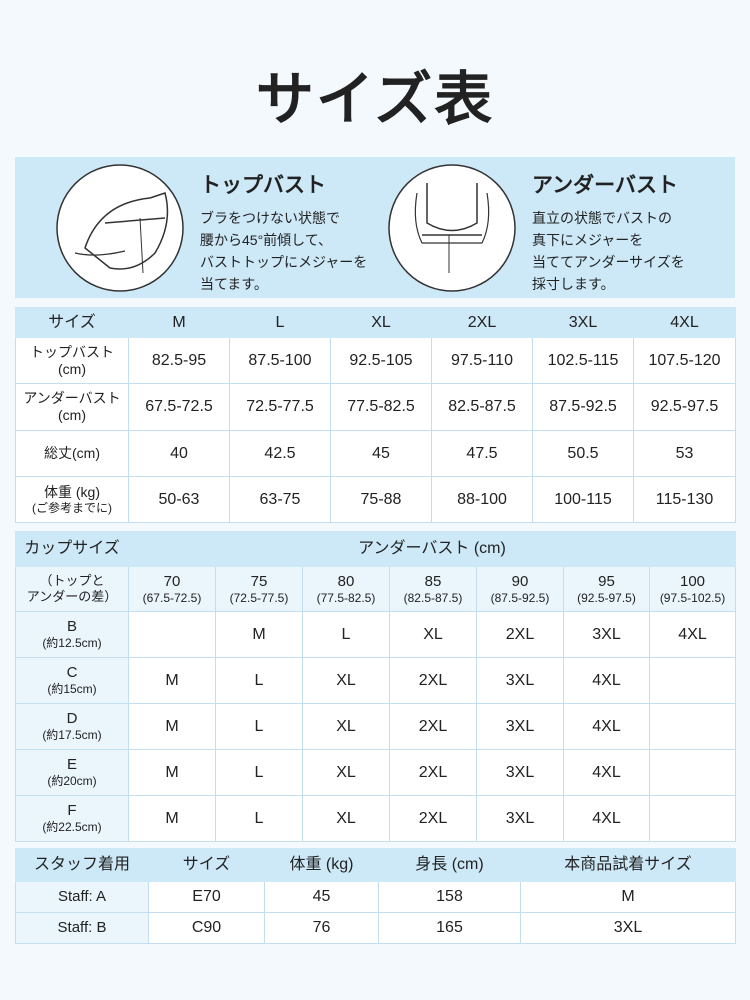  What do you see at coordinates (449, 897) in the screenshot?
I see `table-cell: 158` at bounding box center [449, 897].